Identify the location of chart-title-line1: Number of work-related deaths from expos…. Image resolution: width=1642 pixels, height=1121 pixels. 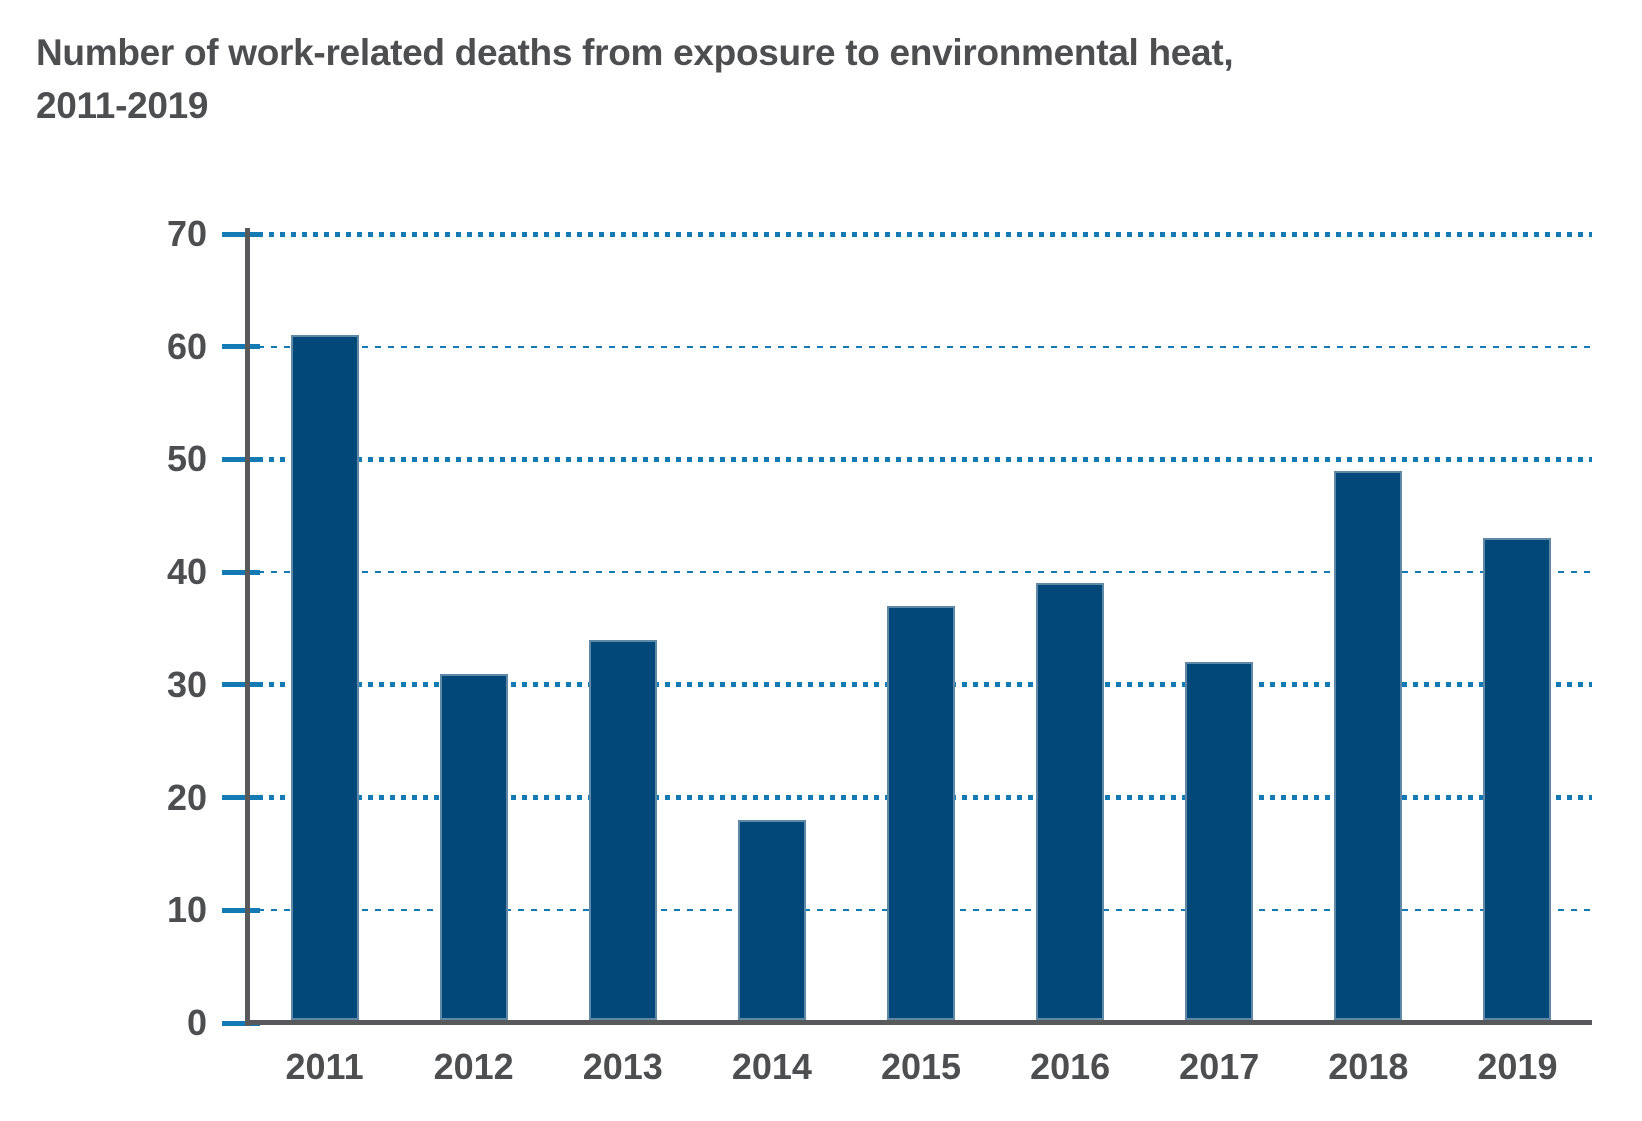
(635, 52).